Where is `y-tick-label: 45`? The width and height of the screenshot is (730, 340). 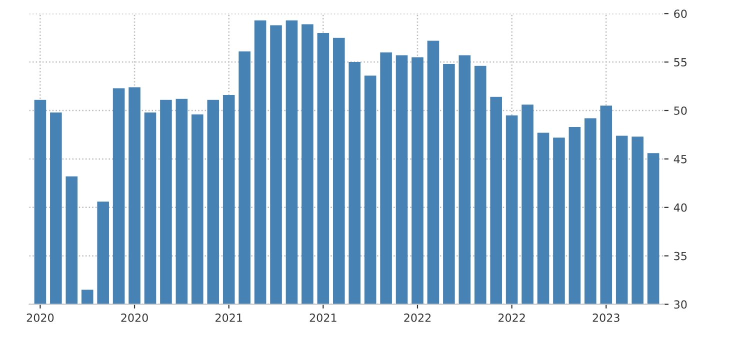 y-tick-label: 45 is located at coordinates (680, 159).